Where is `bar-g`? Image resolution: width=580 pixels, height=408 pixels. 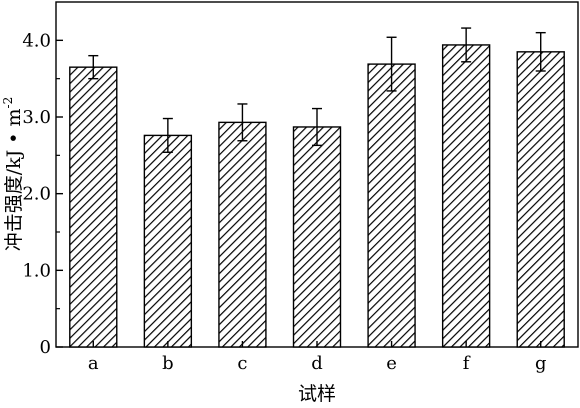 bar-g is located at coordinates (540, 199).